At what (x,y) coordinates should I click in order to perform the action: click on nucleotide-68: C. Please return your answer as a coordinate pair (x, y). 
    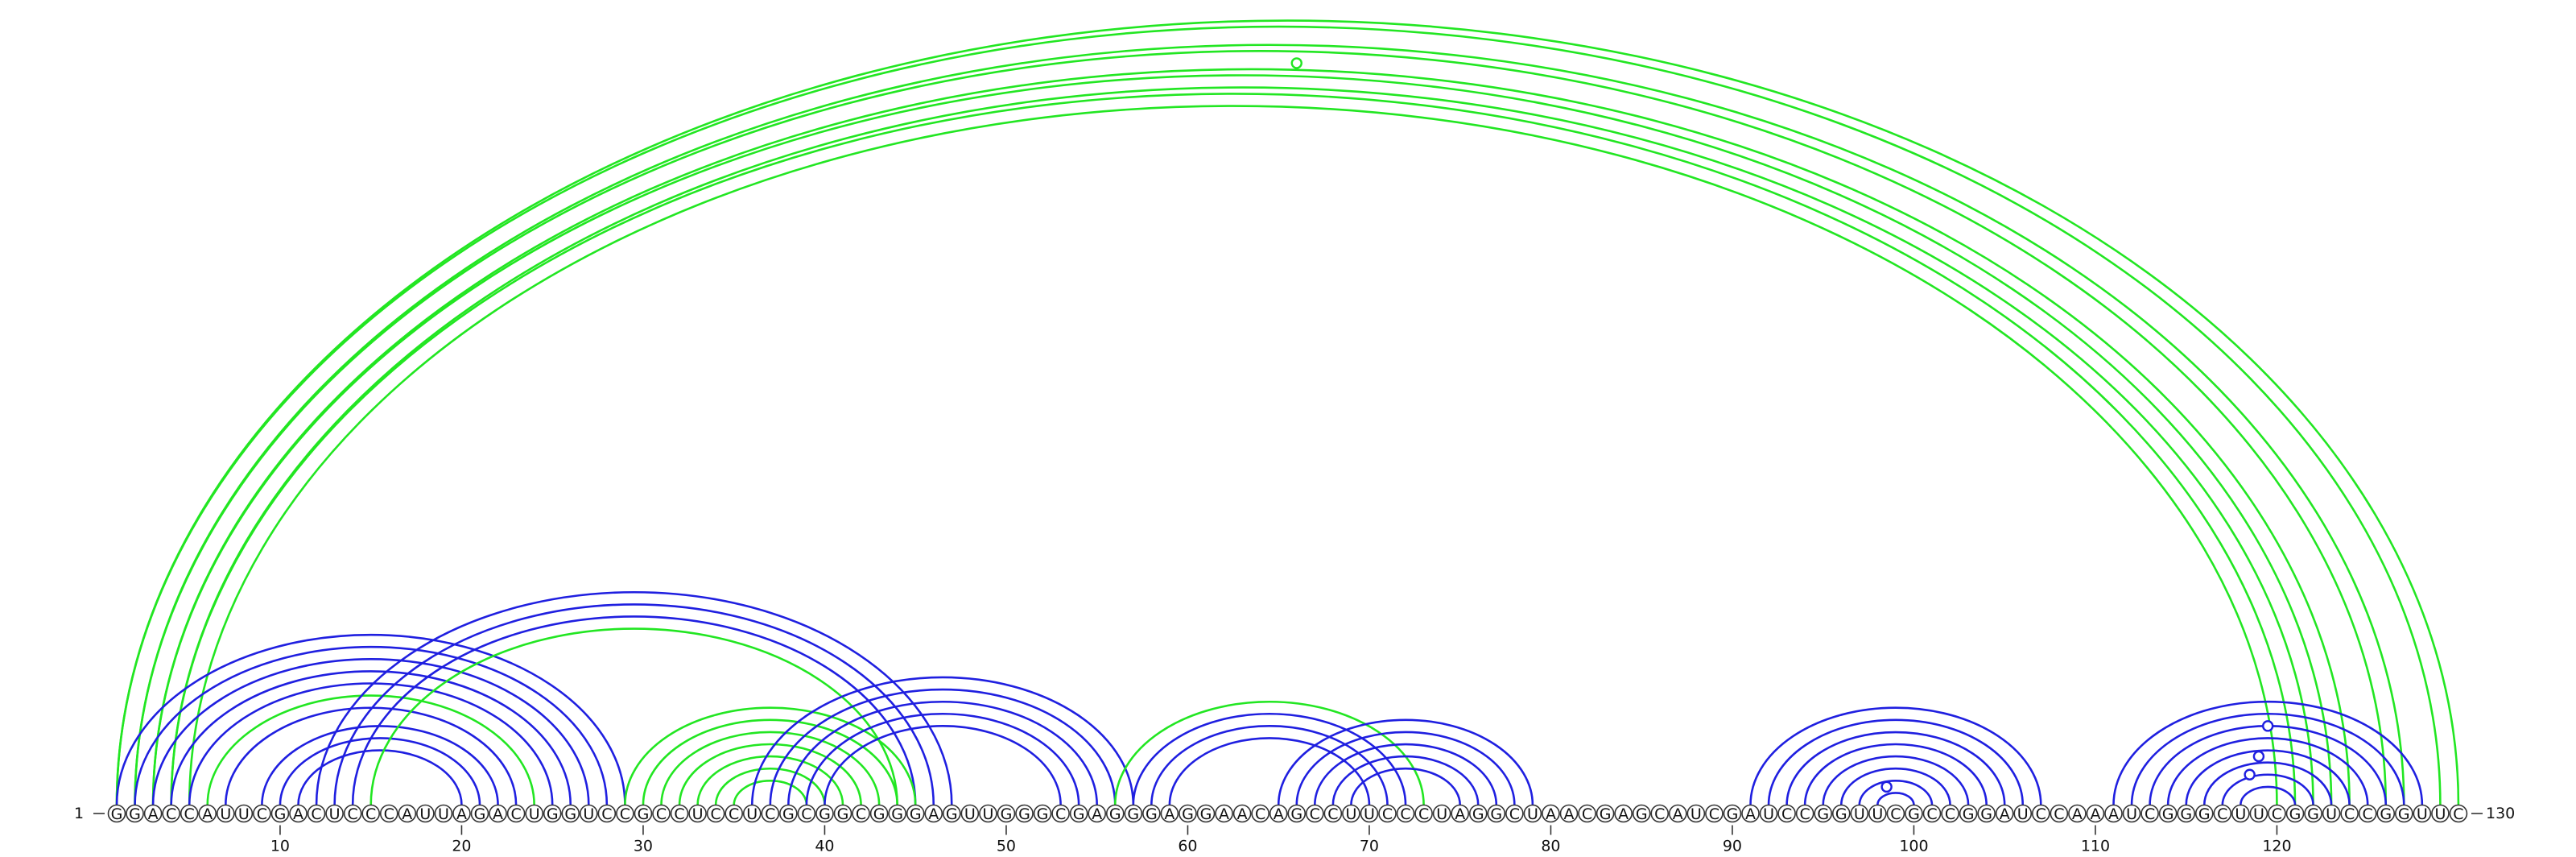
    Looking at the image, I should click on (1333, 813).